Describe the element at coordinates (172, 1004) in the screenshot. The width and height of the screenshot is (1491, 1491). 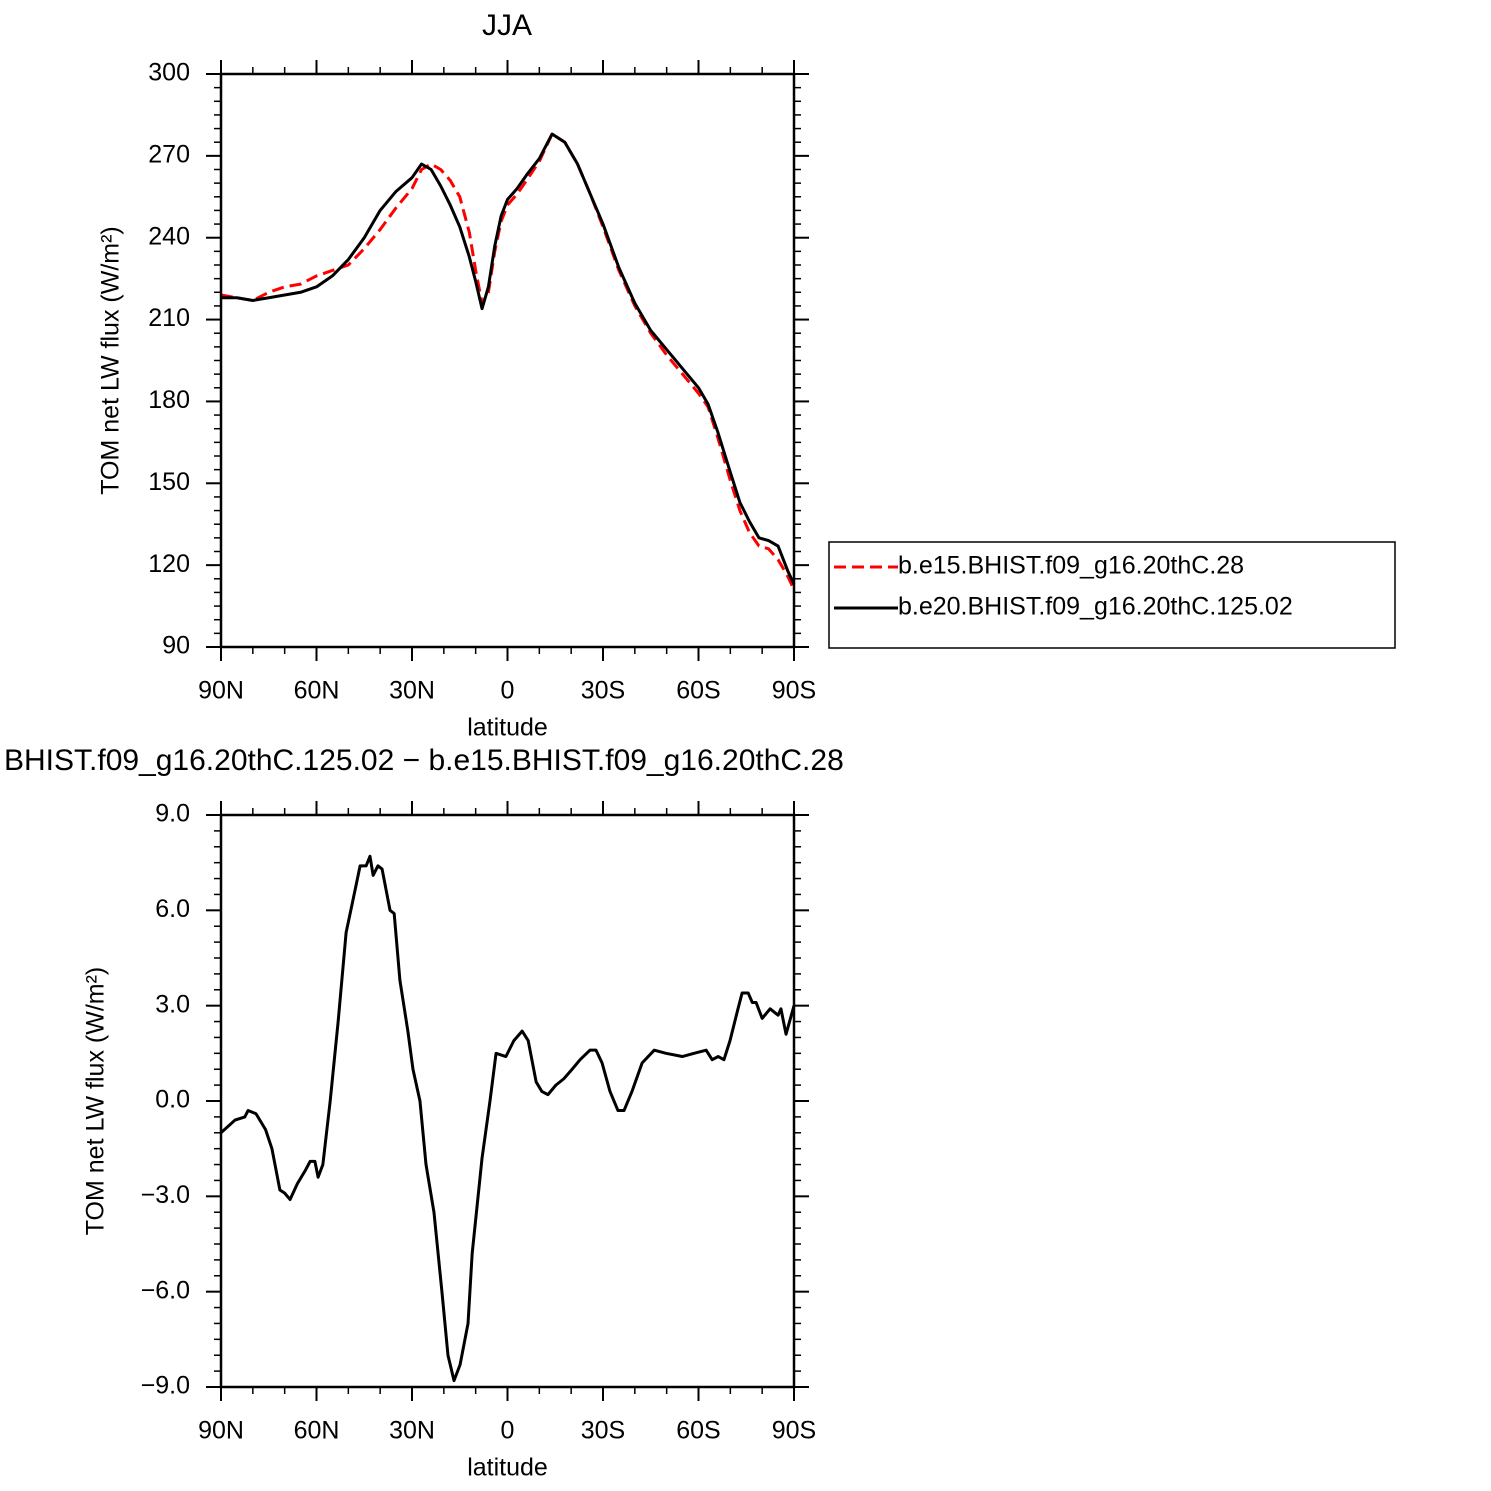
I see `y-tick-label: 3.0` at that location.